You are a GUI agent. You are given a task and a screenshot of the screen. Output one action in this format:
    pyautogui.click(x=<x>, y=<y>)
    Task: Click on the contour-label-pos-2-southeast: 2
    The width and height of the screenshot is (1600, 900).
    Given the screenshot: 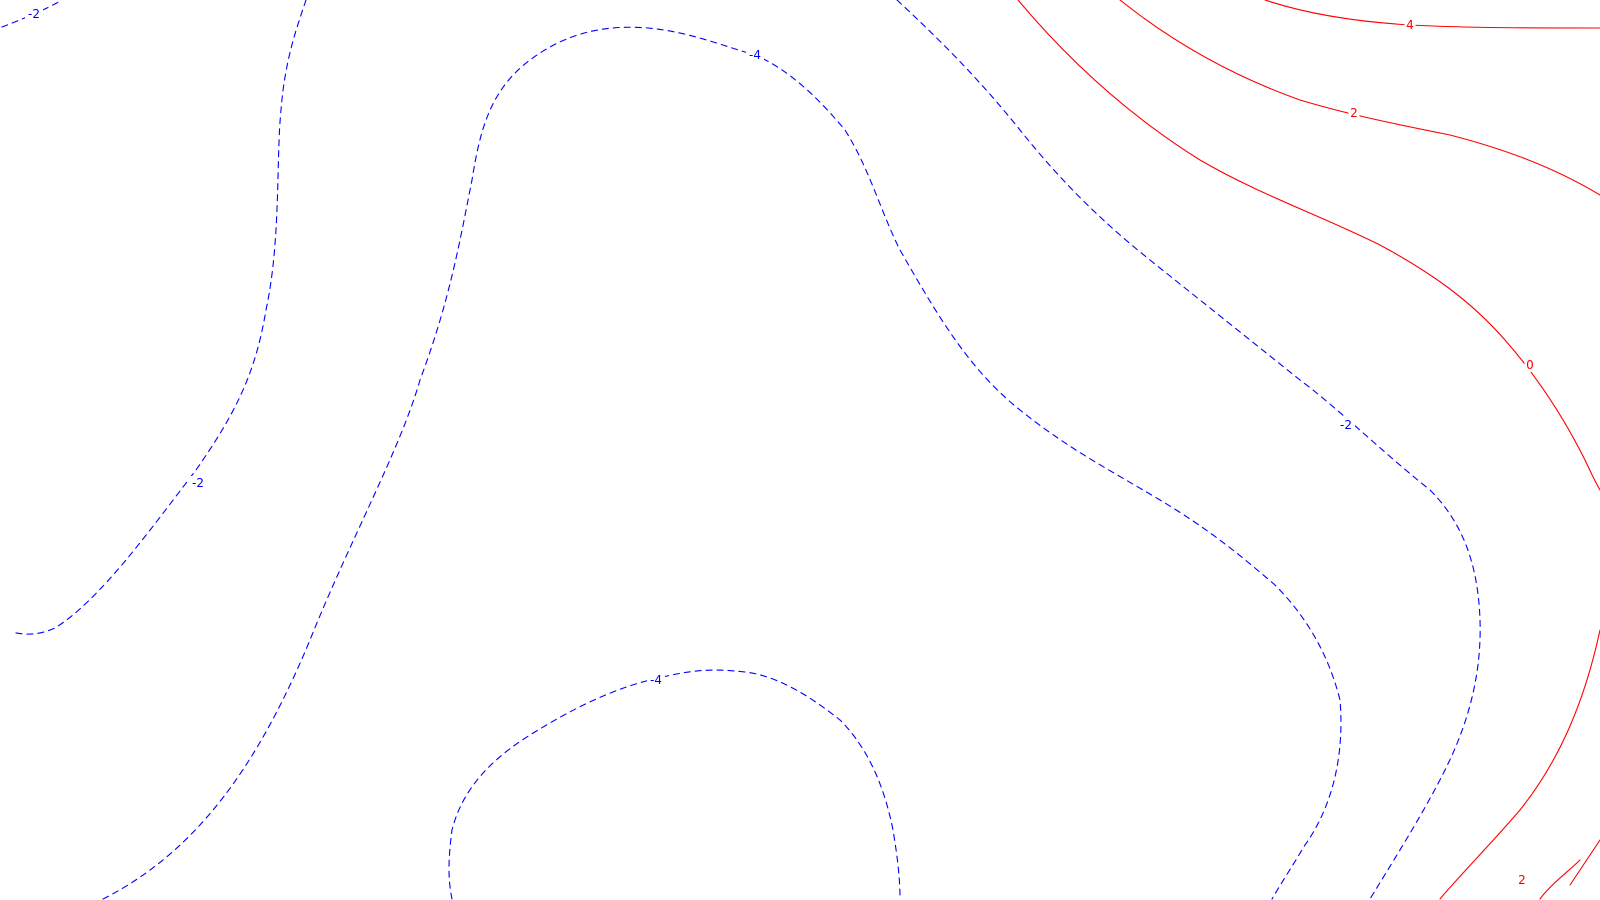 What is the action you would take?
    pyautogui.click(x=1522, y=880)
    